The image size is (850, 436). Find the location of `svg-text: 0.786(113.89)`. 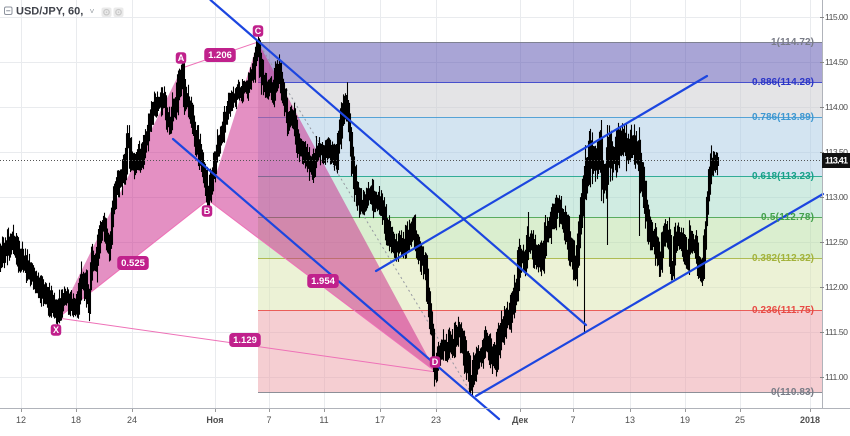

svg-text: 0.786(113.89) is located at coordinates (783, 117).